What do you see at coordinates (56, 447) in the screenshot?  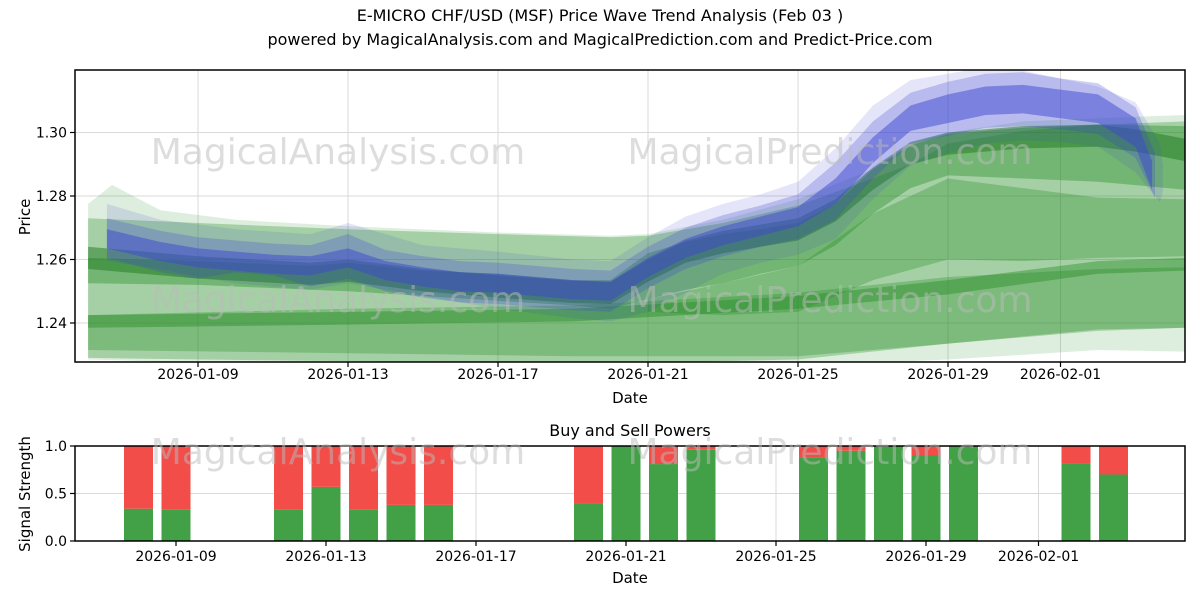 I see `y-tick-label: 1.0` at bounding box center [56, 447].